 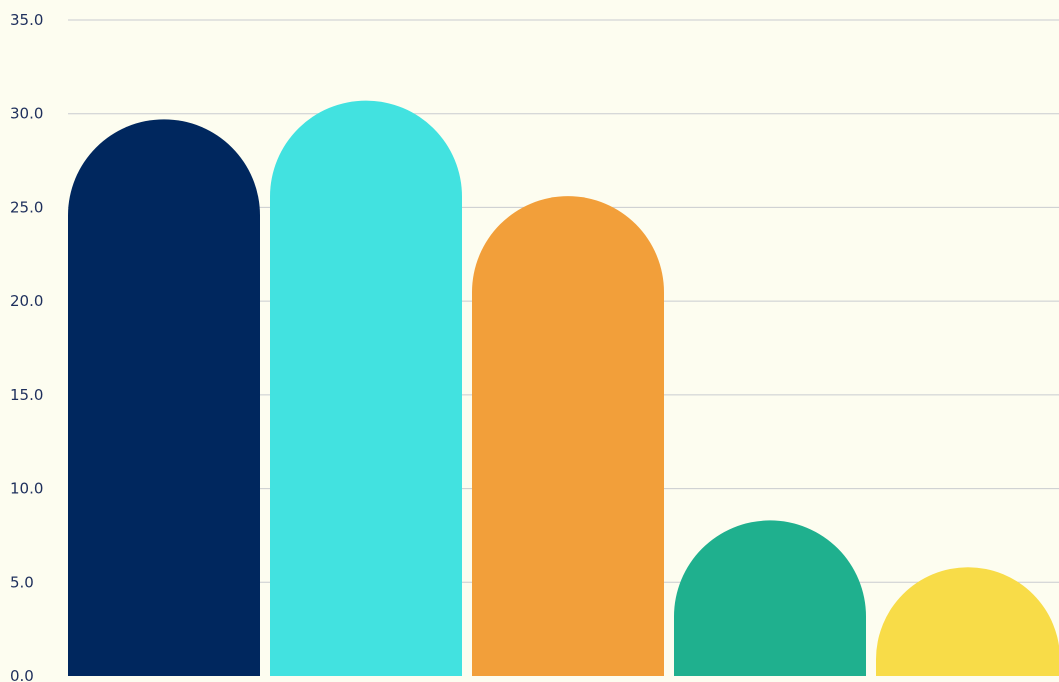 What do you see at coordinates (26, 207) in the screenshot?
I see `y-tick-label: 25.0` at bounding box center [26, 207].